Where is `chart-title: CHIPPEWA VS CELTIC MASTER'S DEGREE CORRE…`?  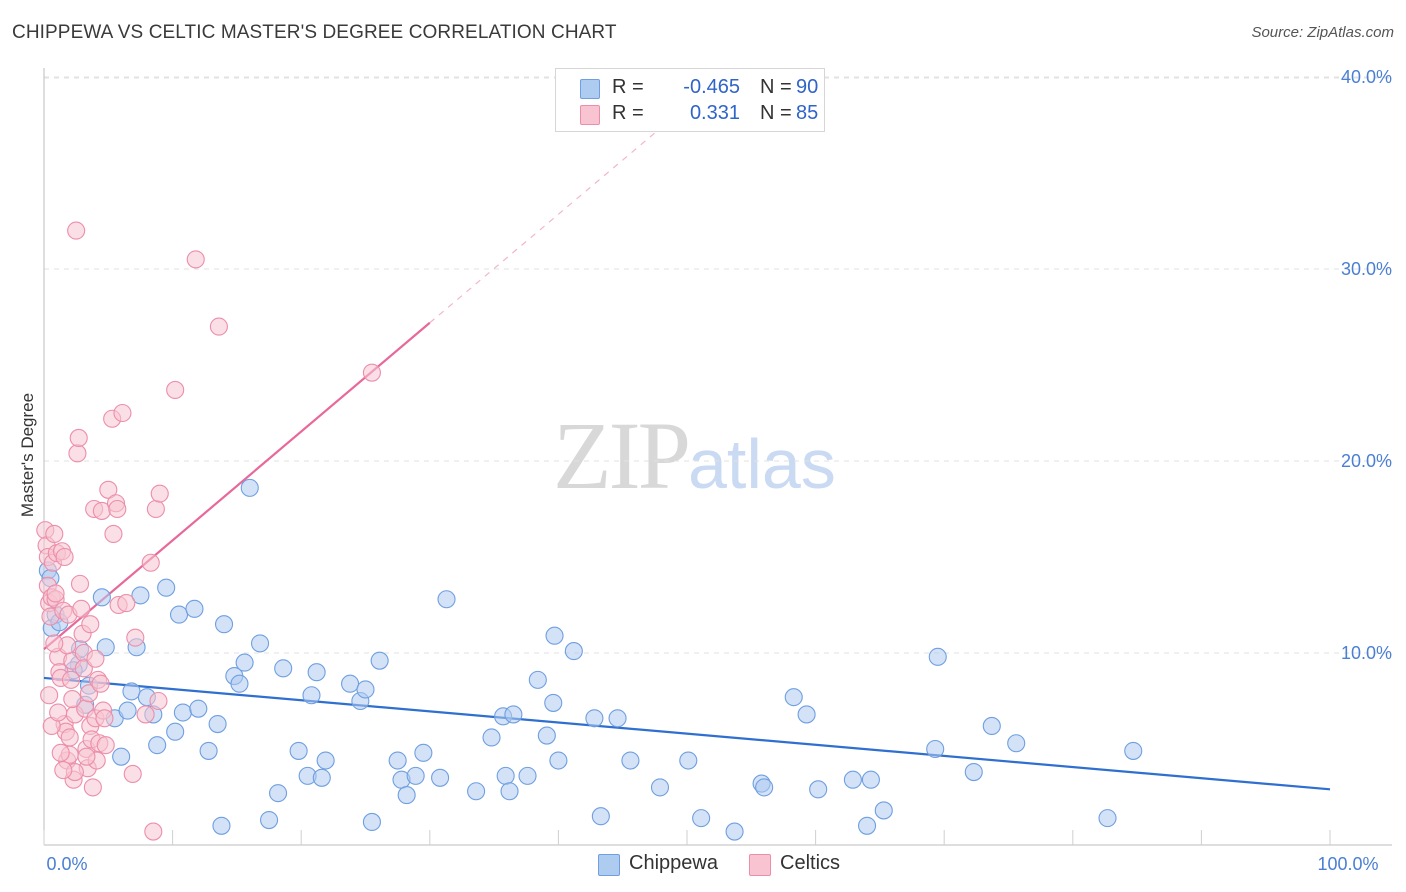
chart-title: CHIPPEWA VS CELTIC MASTER'S DEGREE CORRE… is located at coordinates (314, 32).